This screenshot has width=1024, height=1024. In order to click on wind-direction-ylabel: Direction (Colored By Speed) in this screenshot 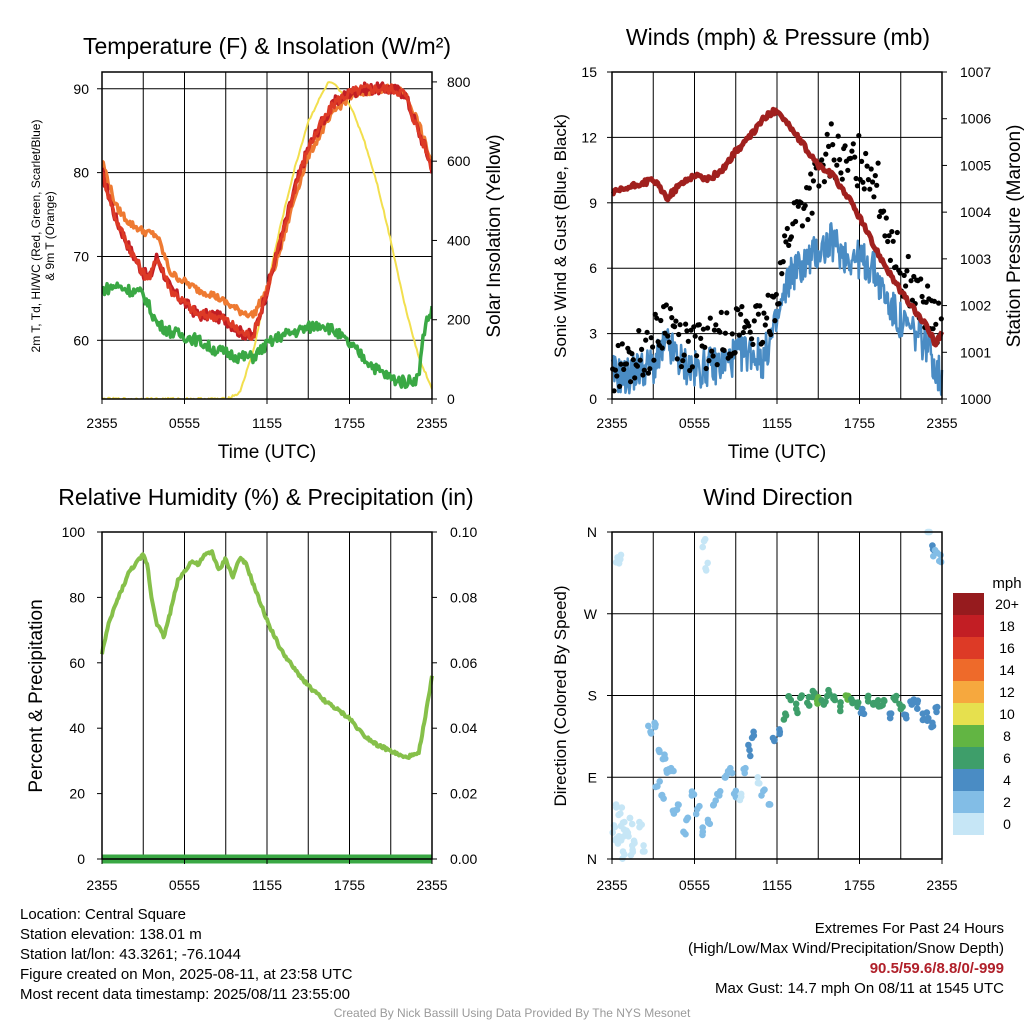, I will do `click(560, 695)`.